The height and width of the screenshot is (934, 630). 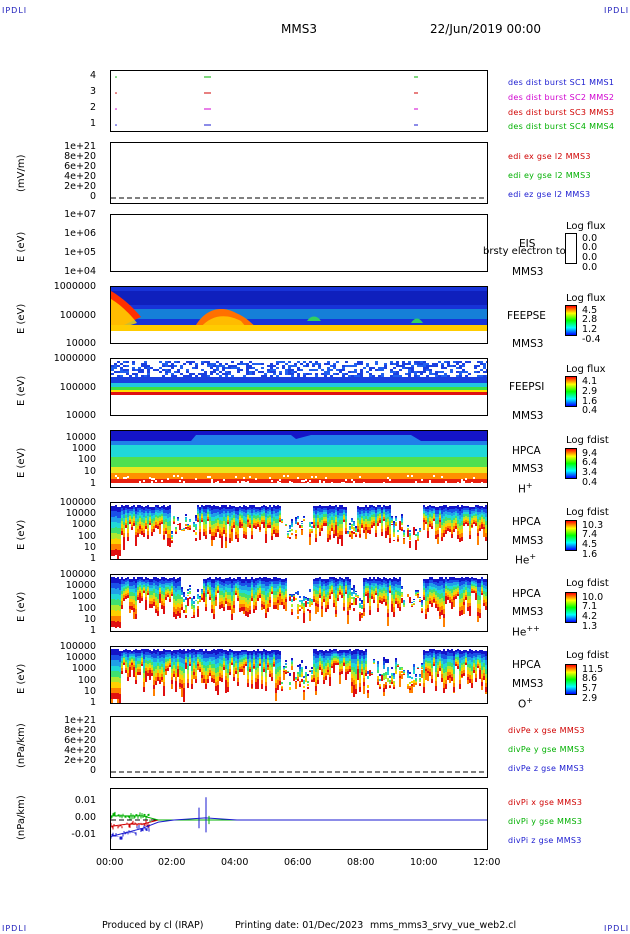 What do you see at coordinates (80, 343) in the screenshot?
I see `feepse-tick: 10000` at bounding box center [80, 343].